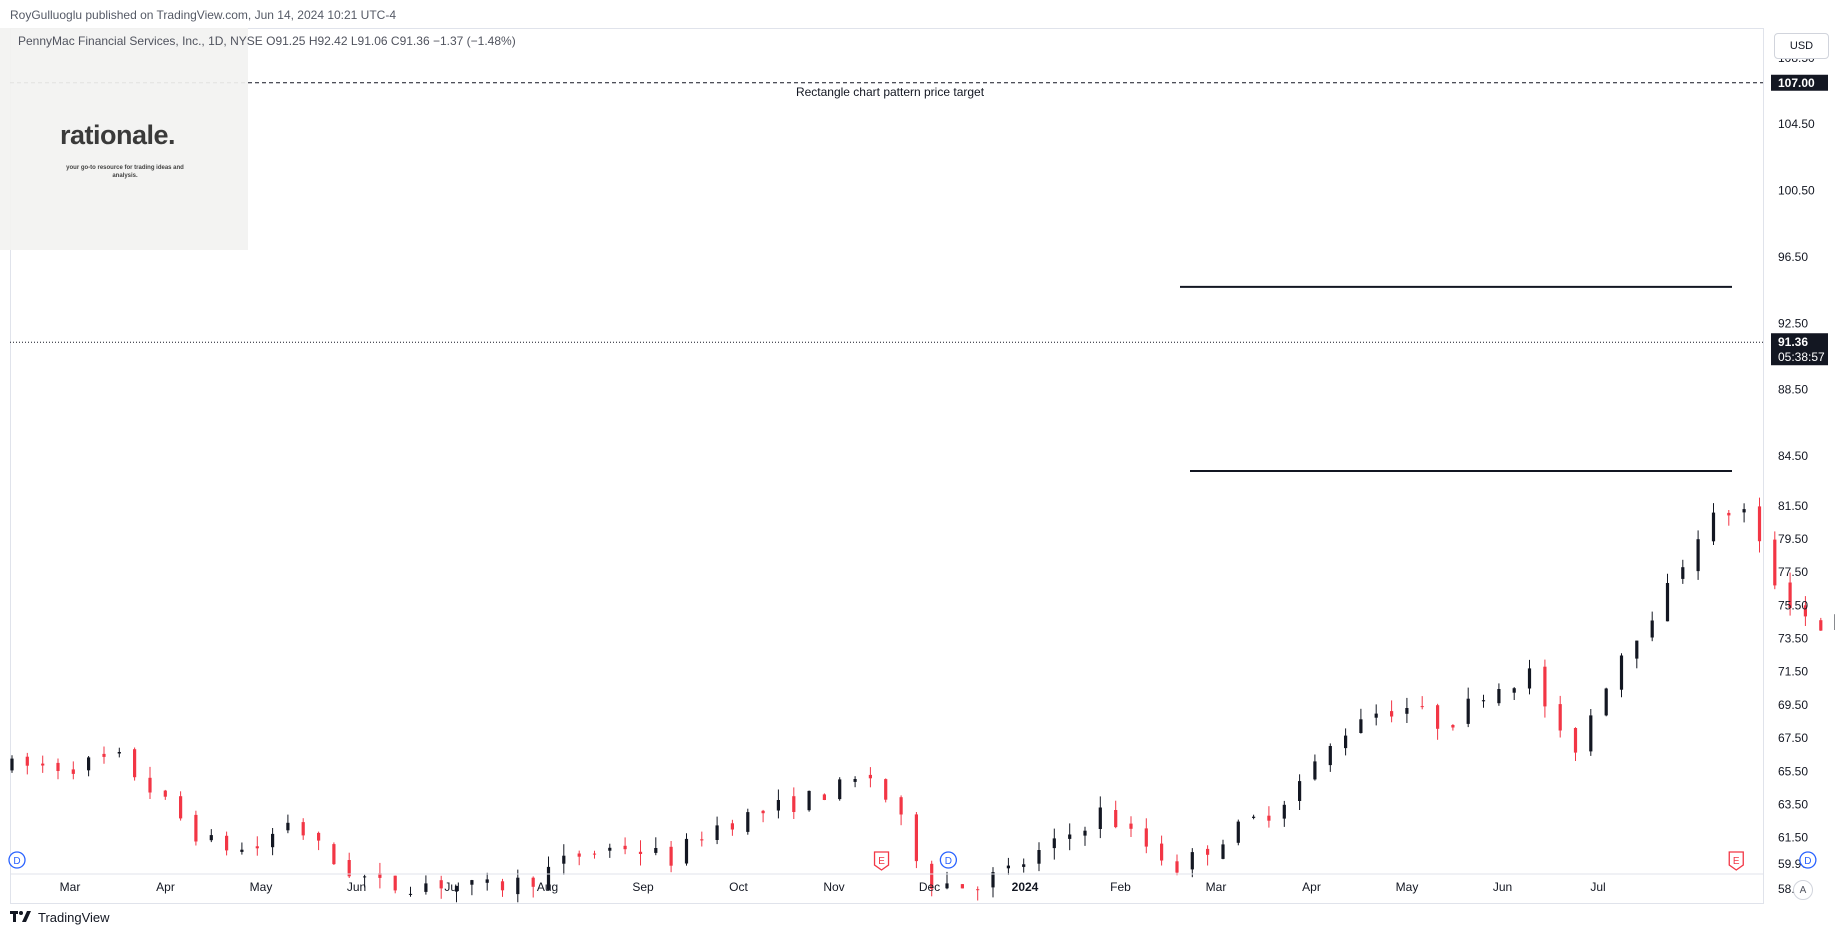 The image size is (1835, 931). What do you see at coordinates (1803, 890) in the screenshot?
I see `auto-scale-button: A` at bounding box center [1803, 890].